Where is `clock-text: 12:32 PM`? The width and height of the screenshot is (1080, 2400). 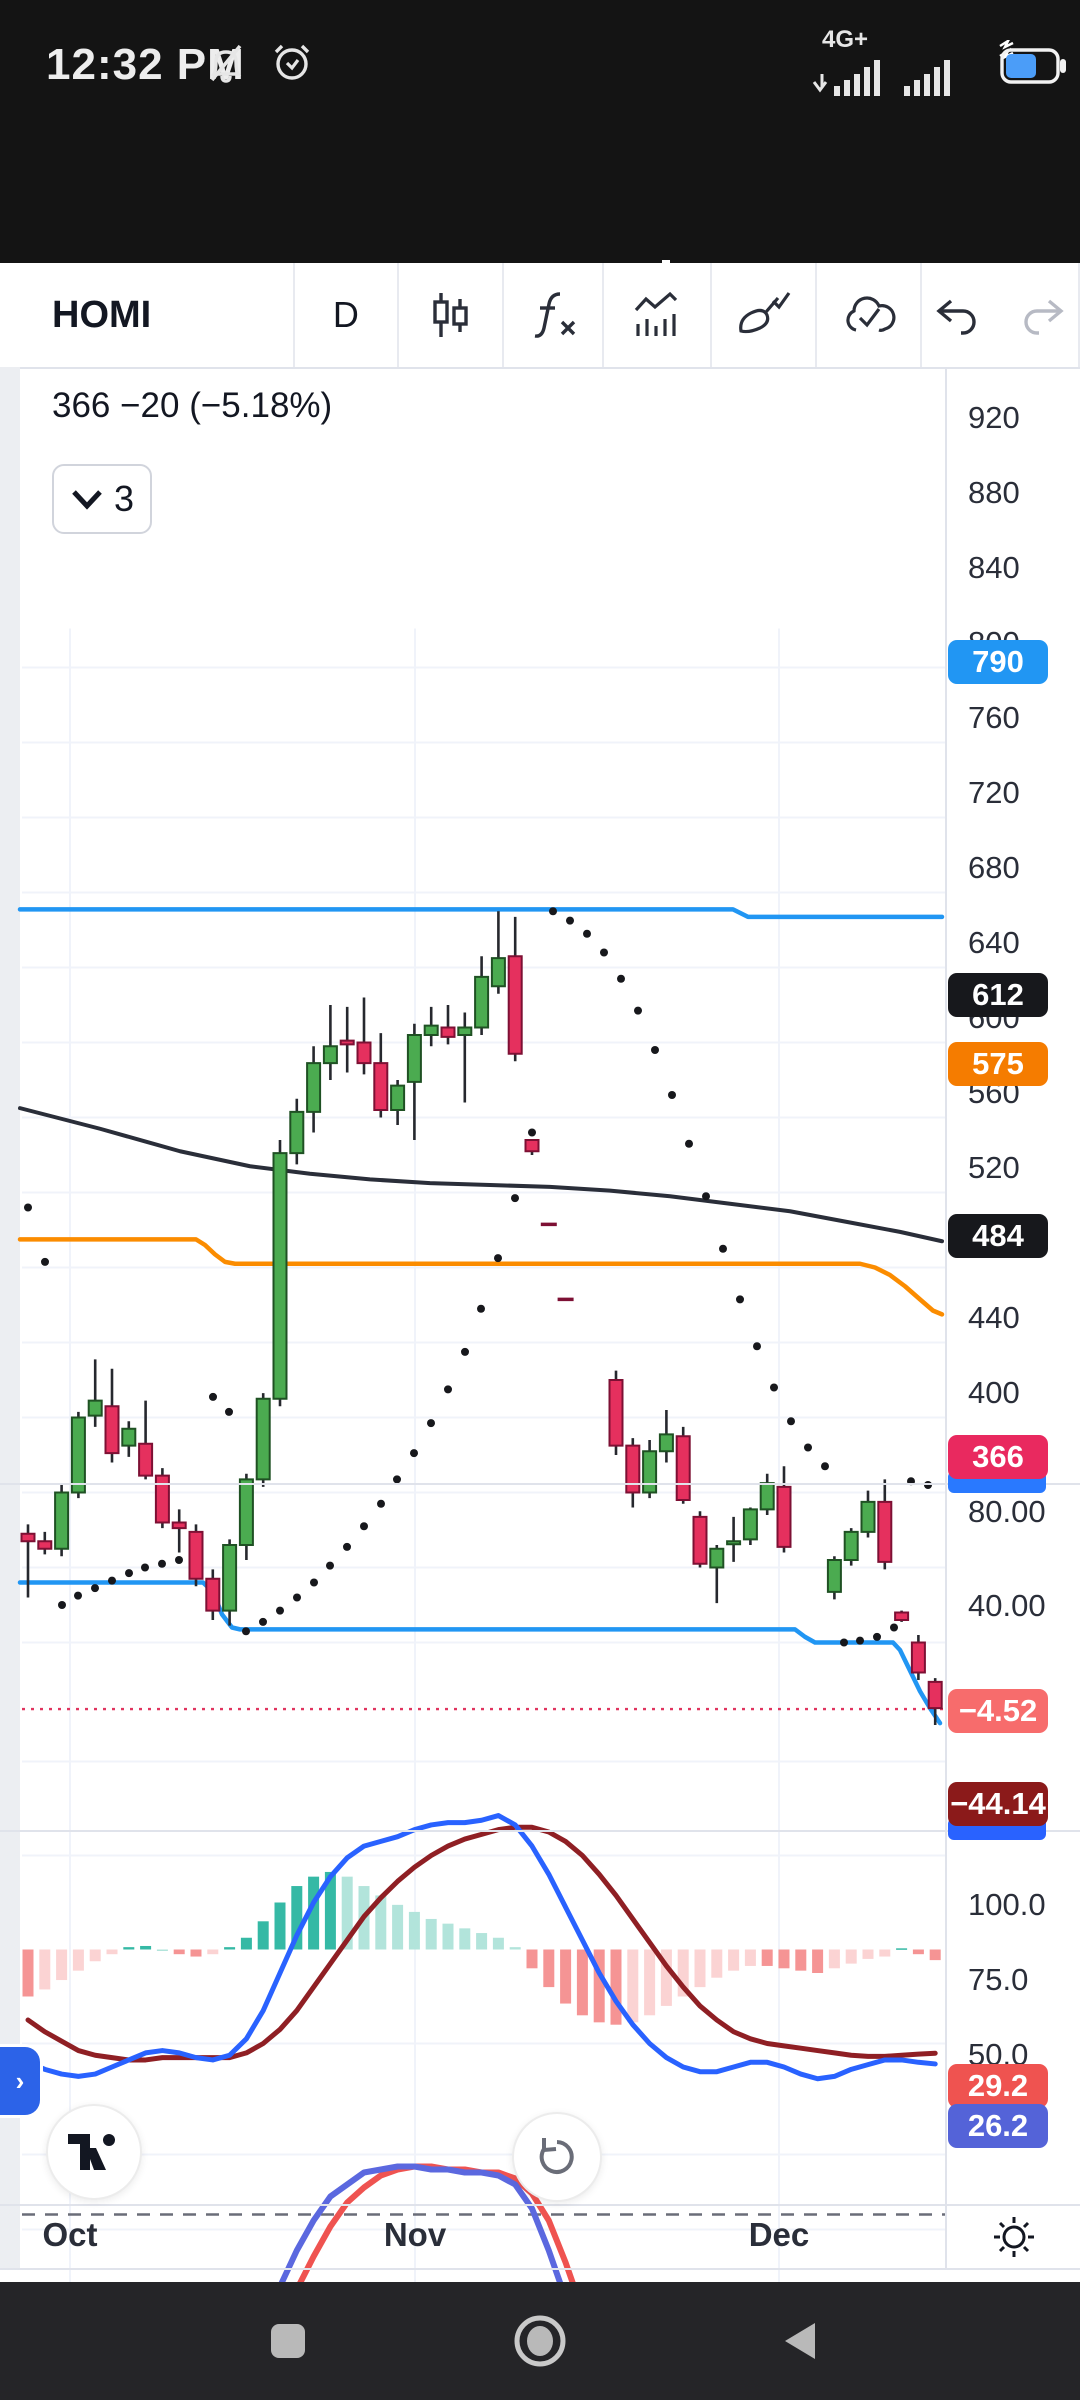
clock-text: 12:32 PM is located at coordinates (145, 64).